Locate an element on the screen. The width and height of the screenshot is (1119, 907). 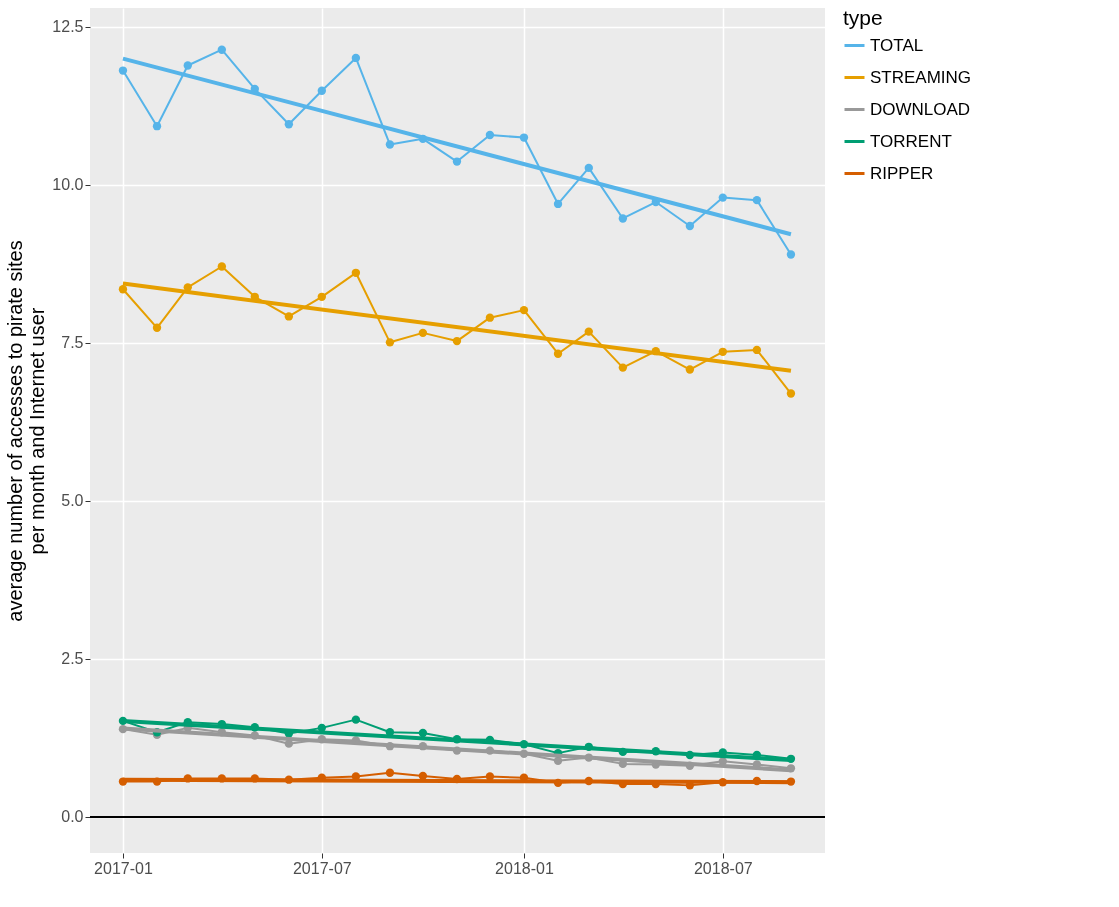
x-tick-label: 2018-01 is located at coordinates (524, 868).